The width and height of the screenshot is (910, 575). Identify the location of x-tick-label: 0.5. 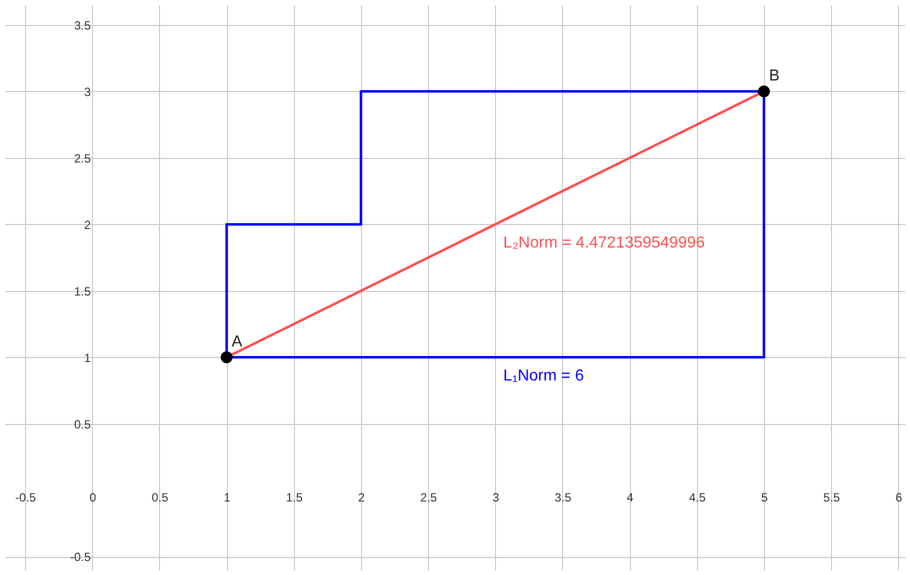
(160, 497).